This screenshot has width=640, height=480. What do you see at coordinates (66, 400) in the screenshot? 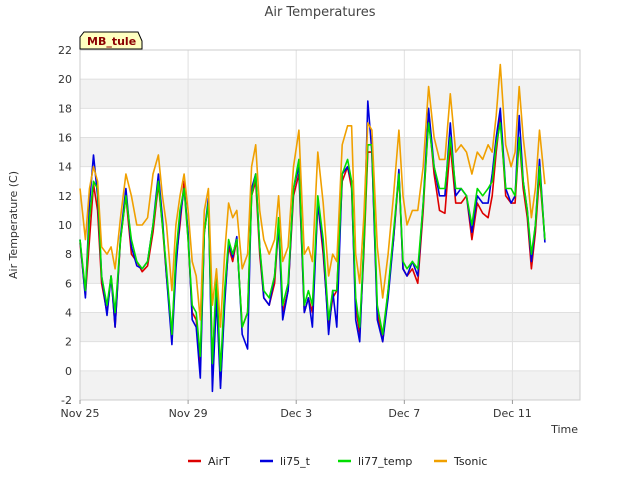
I see `y-tick-label: -2` at bounding box center [66, 400].